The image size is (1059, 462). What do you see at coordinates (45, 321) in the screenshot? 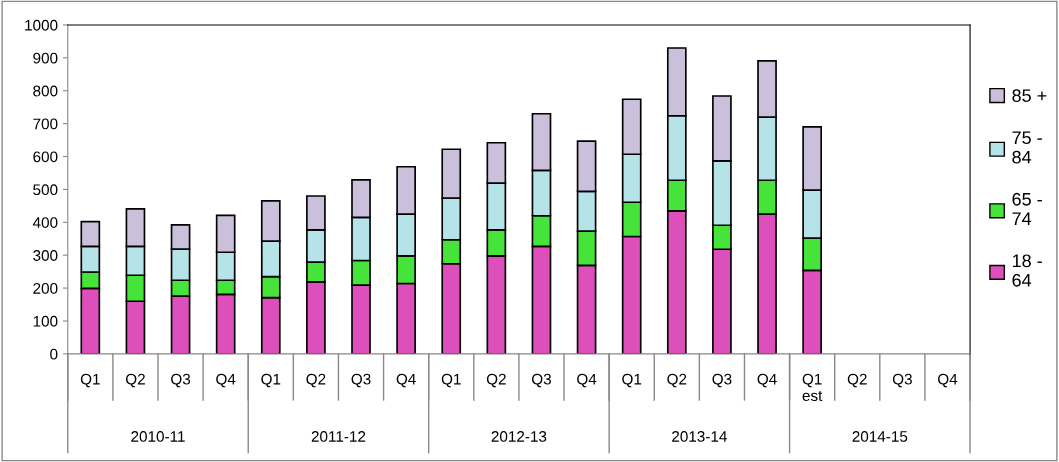
I see `y-tick-label: 100` at bounding box center [45, 321].